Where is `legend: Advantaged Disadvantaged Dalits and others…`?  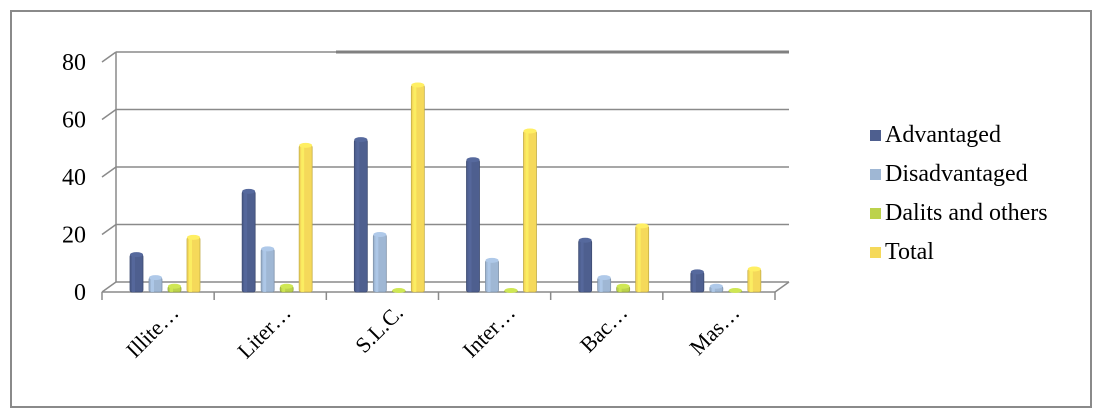
legend: Advantaged Disadvantaged Dalits and others… is located at coordinates (959, 193).